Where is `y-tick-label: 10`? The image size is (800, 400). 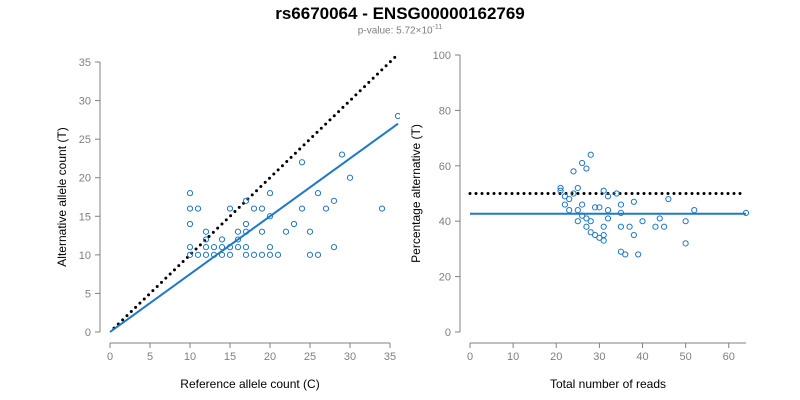
y-tick-label: 10 is located at coordinates (85, 256).